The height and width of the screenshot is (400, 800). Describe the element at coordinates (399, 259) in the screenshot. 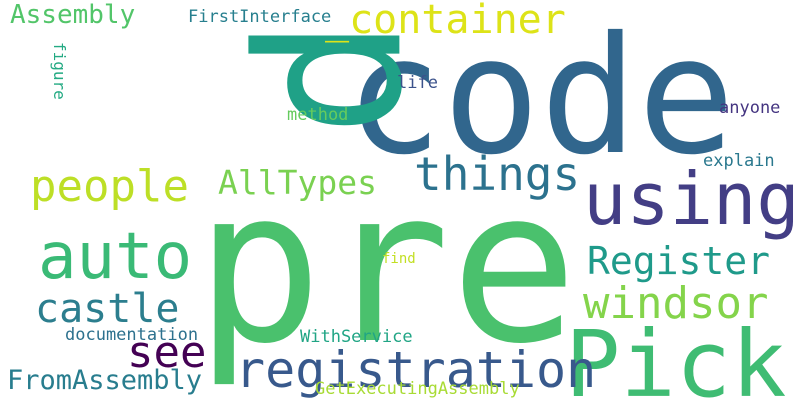

I see `word-find: find` at that location.